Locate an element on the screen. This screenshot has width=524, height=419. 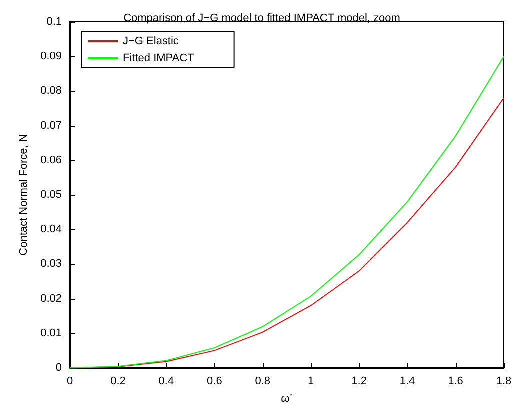
x-tick-label: 1 is located at coordinates (311, 382).